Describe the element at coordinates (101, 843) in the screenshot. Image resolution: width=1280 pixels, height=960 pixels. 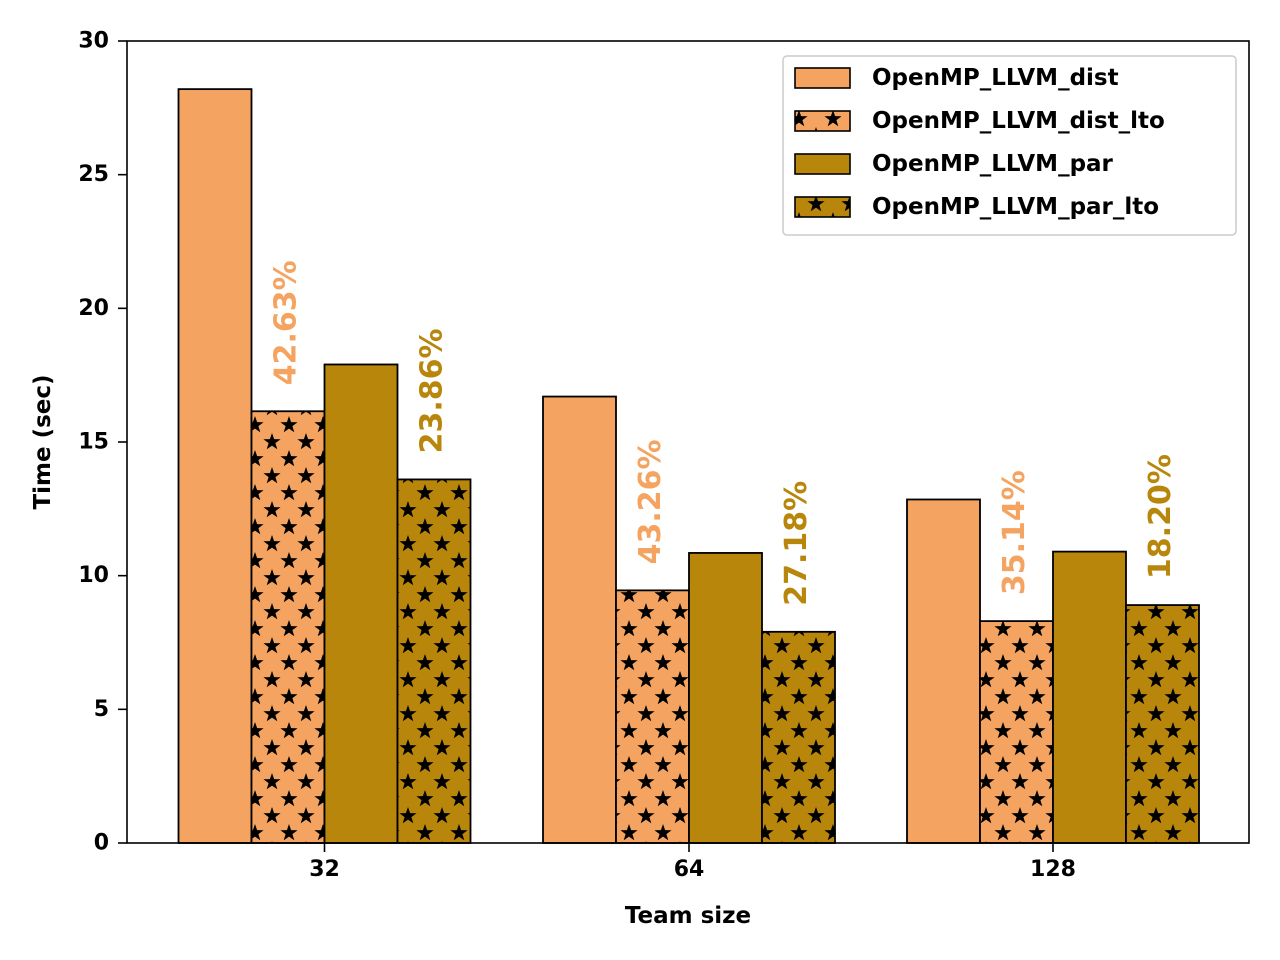
I see `y-tick-label-0: 0` at that location.